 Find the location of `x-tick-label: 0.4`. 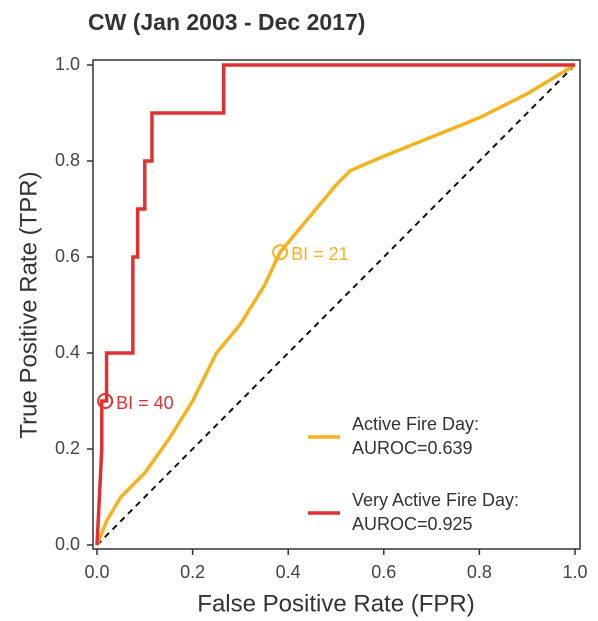

x-tick-label: 0.4 is located at coordinates (288, 572).